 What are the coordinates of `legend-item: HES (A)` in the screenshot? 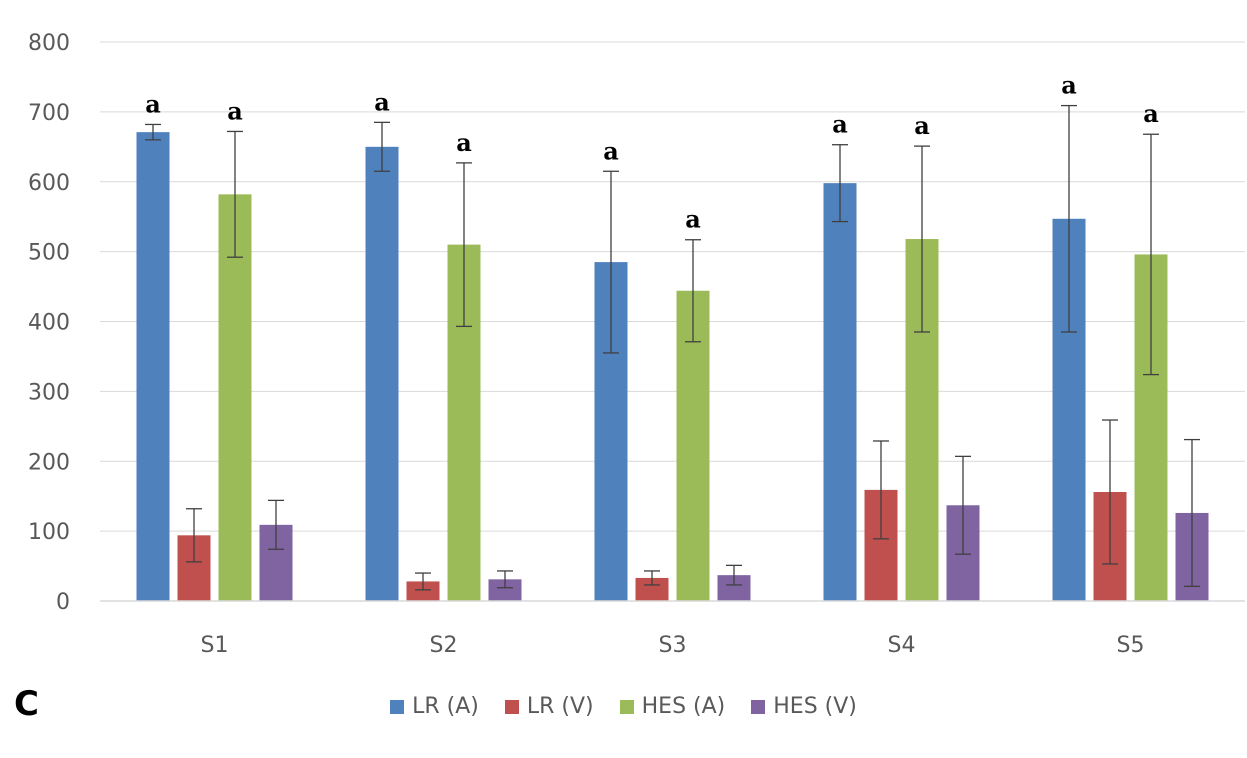 It's located at (672, 706).